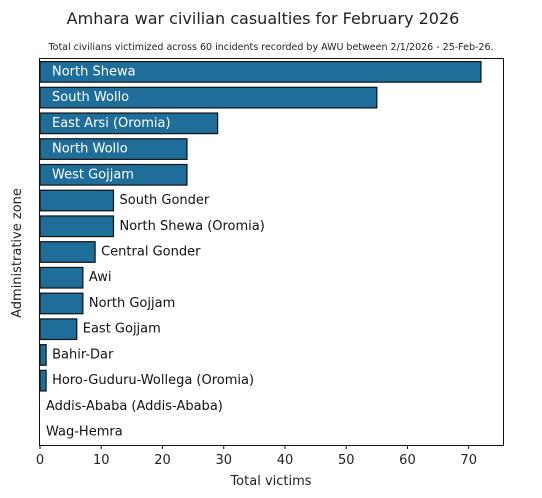  What do you see at coordinates (43, 355) in the screenshot?
I see `bar-bahir-dar` at bounding box center [43, 355].